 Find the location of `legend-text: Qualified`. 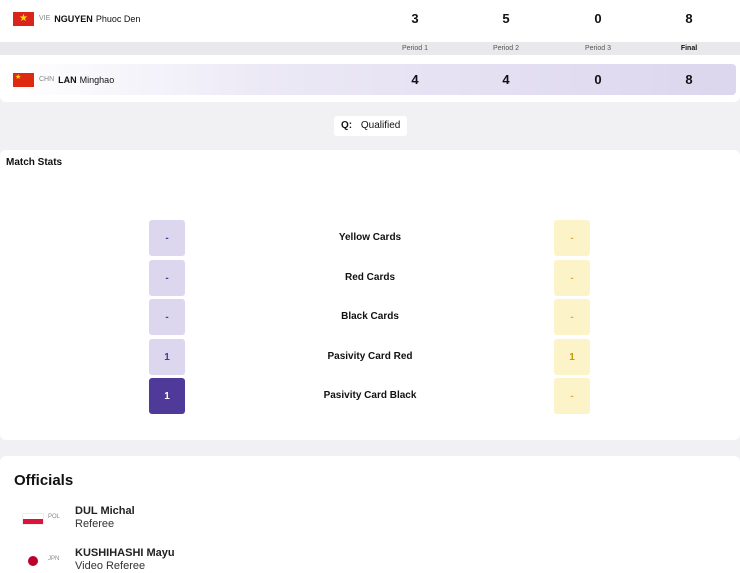

legend-text: Qualified is located at coordinates (380, 125).